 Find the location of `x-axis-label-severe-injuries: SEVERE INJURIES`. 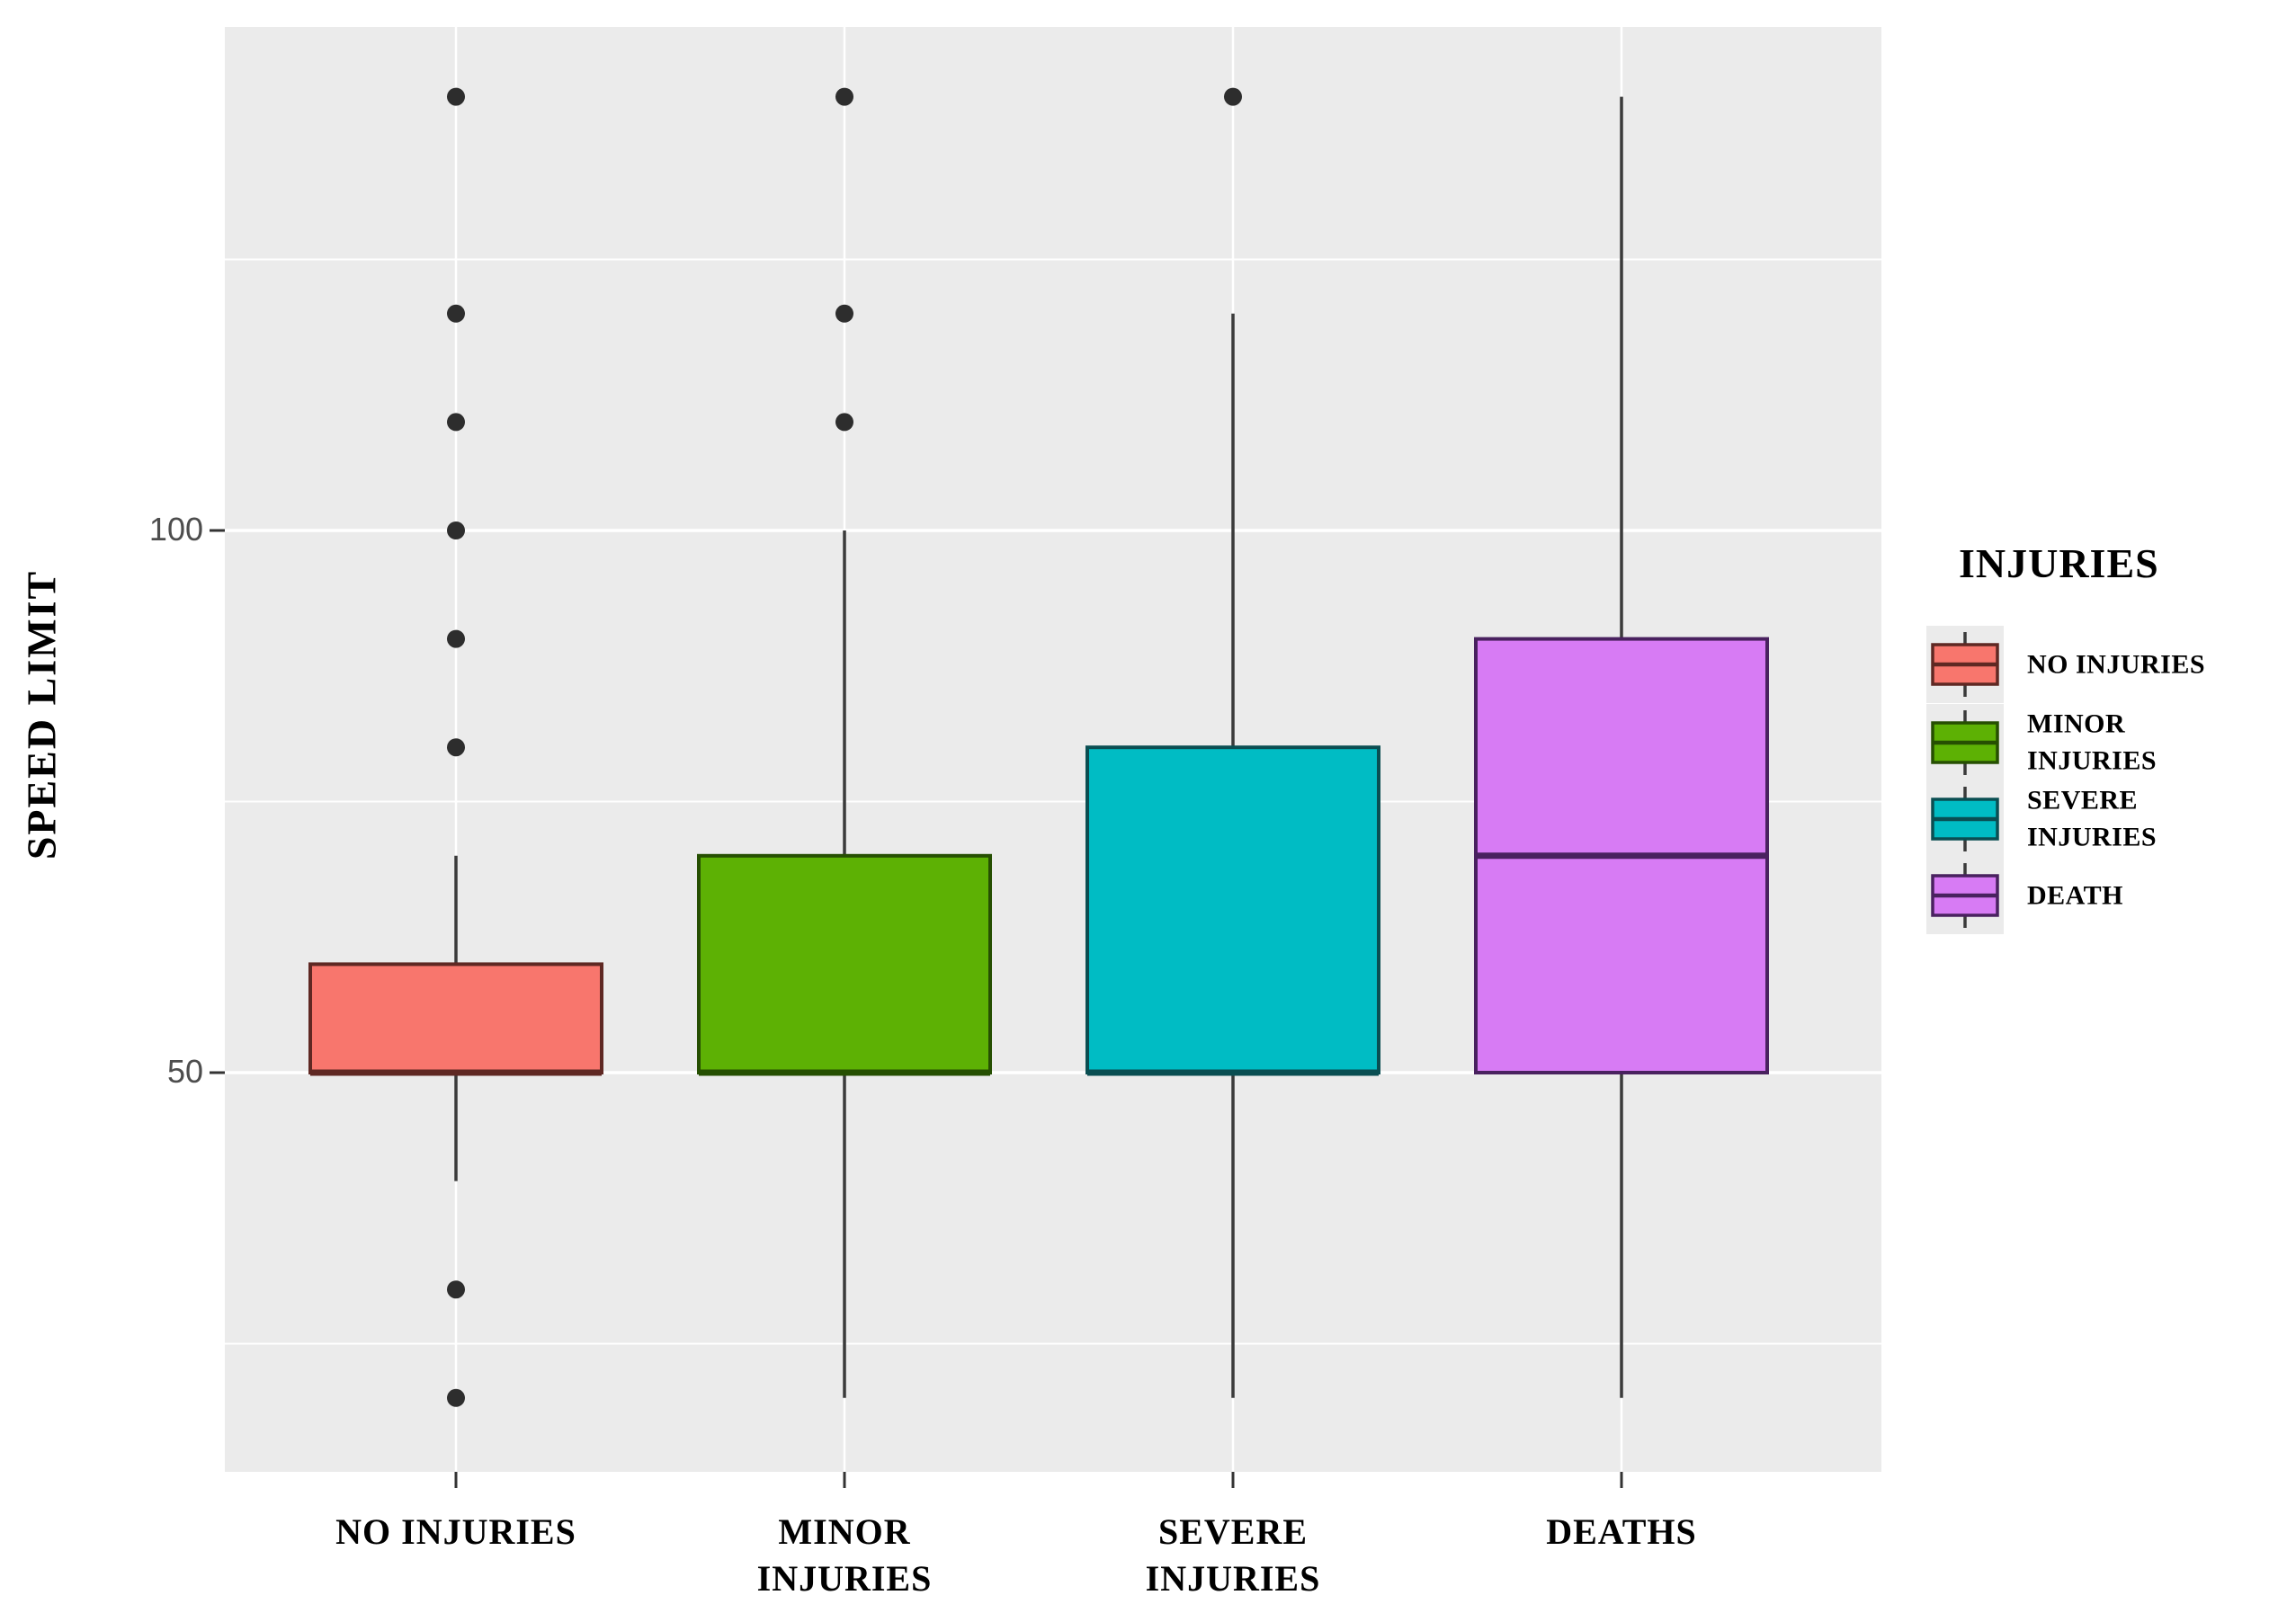

x-axis-label-severe-injuries: SEVERE INJURIES is located at coordinates (1233, 1555).